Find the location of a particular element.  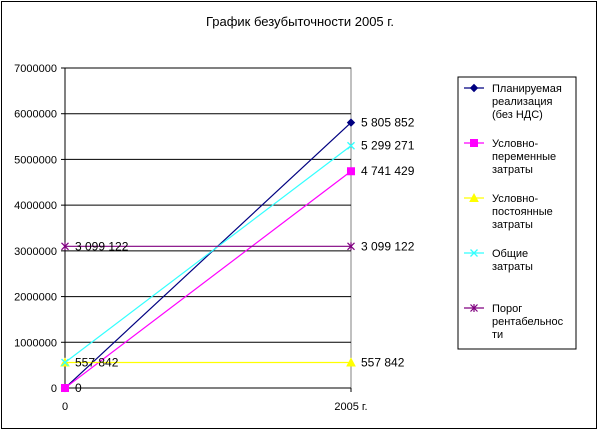

data-label: 5 299 271 is located at coordinates (388, 146).